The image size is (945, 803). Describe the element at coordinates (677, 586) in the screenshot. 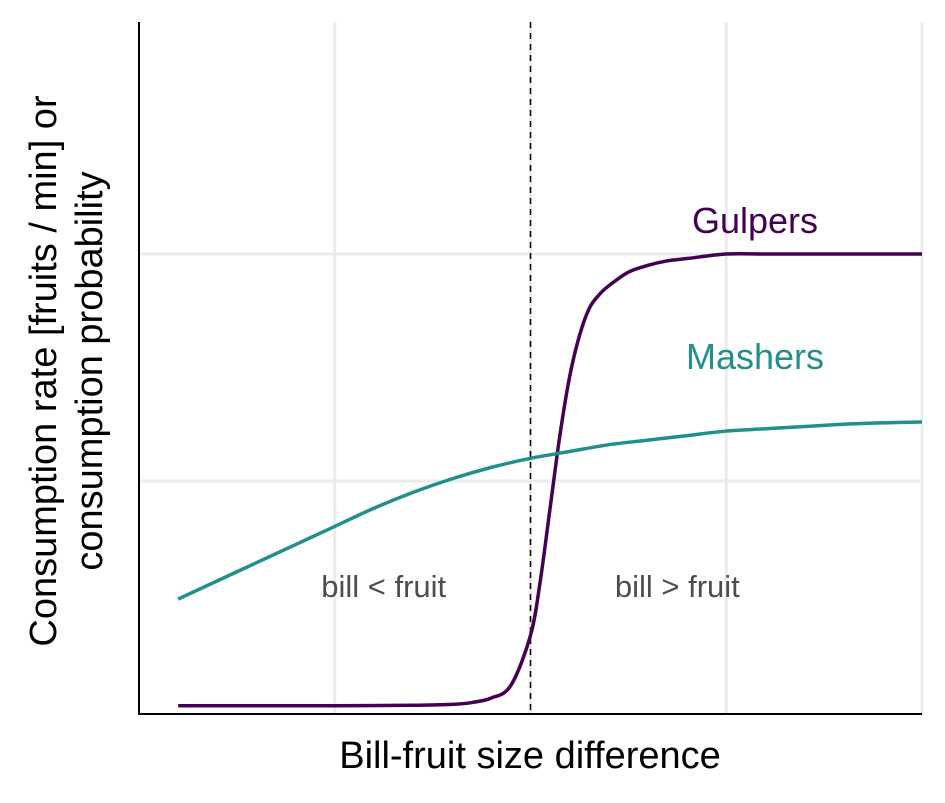

I see `region-label-bill-greater-than-fruit: bill > fruit` at that location.